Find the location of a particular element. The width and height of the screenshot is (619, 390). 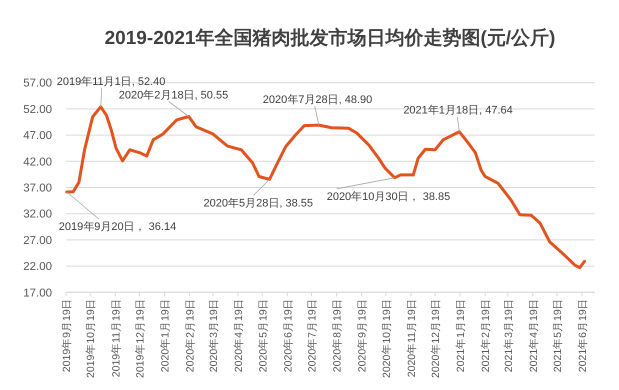

x-tick-label: 2020年5月19日 is located at coordinates (263, 335).